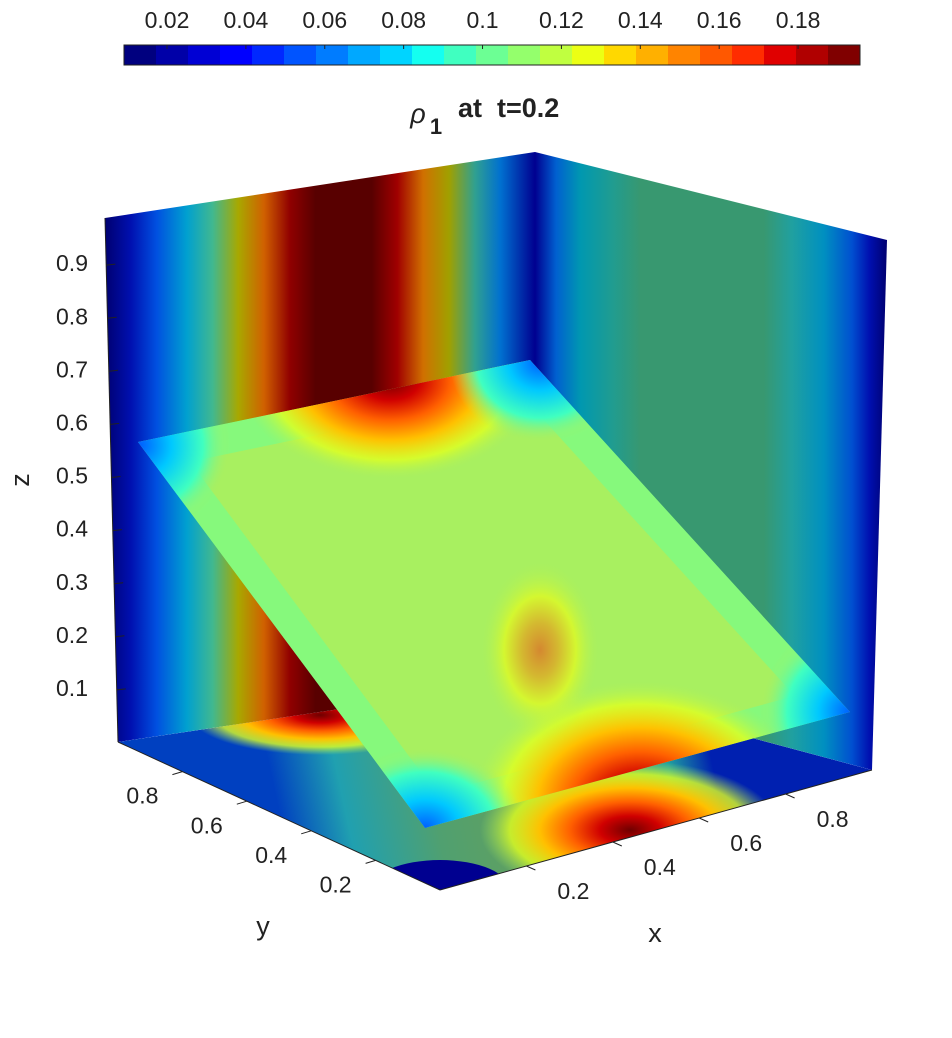  What do you see at coordinates (403, 20) in the screenshot?
I see `colorbar-tick-label: 0.08` at bounding box center [403, 20].